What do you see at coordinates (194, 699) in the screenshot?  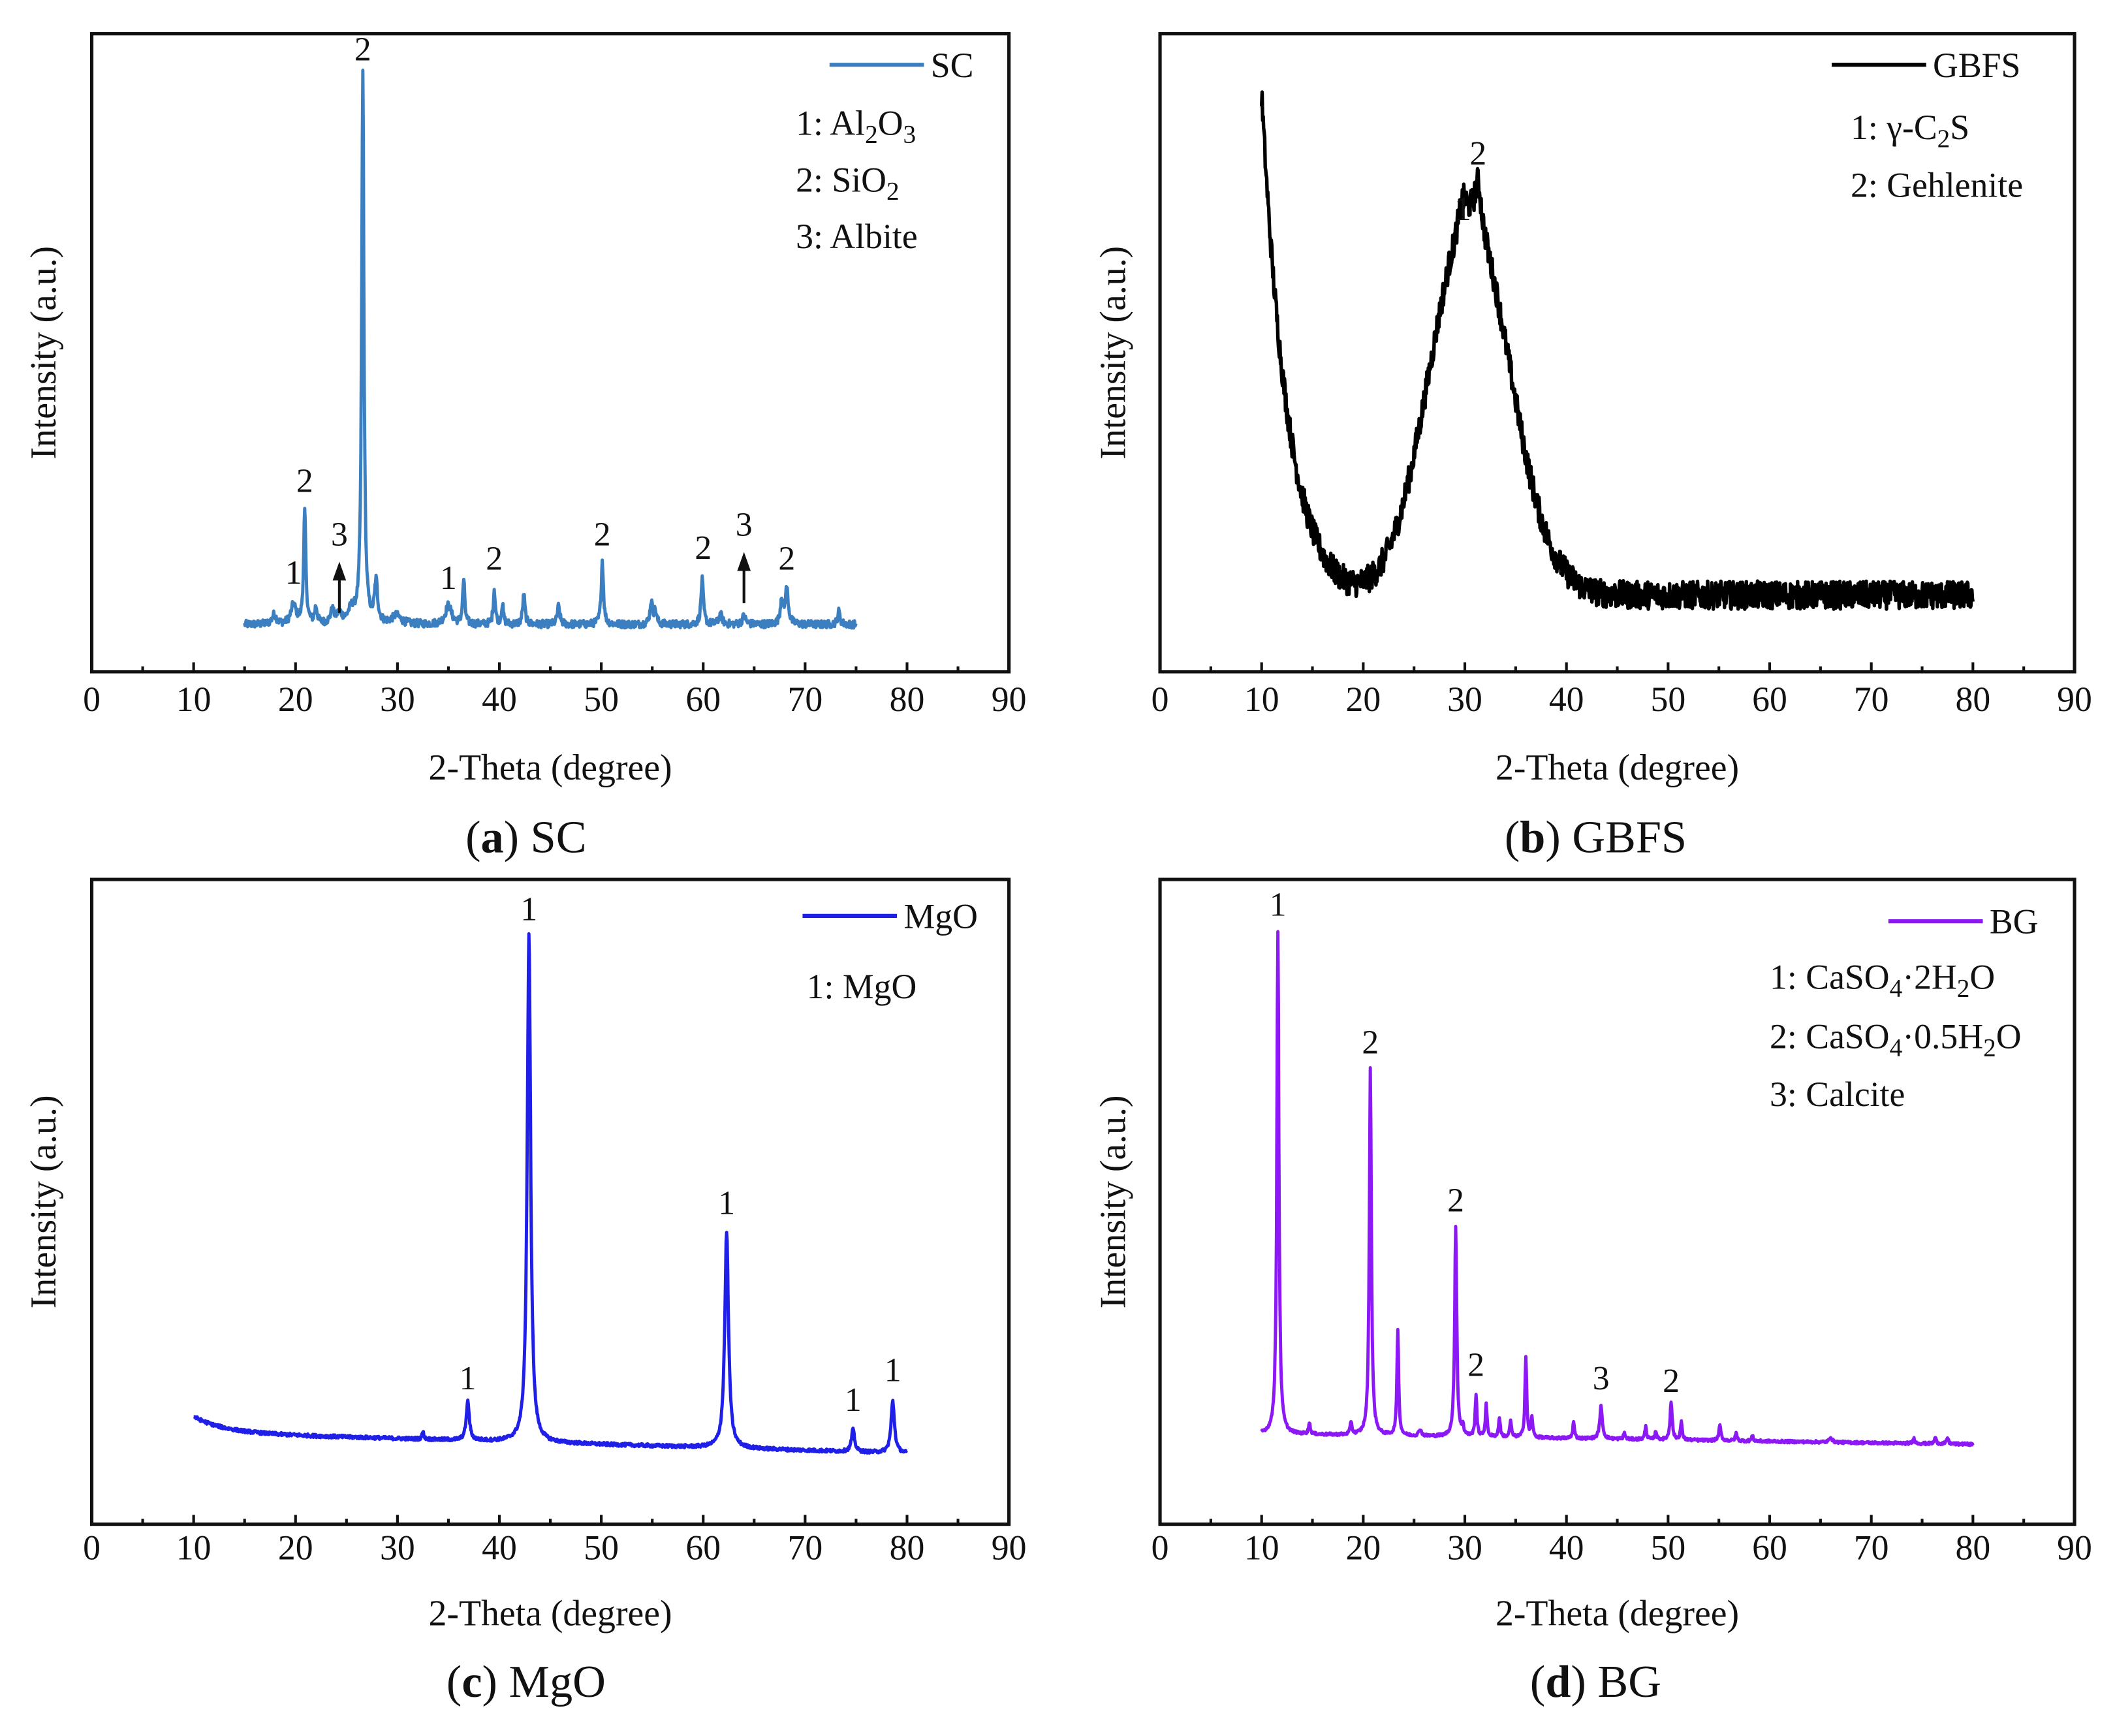 I see `x-tick-label: 10` at bounding box center [194, 699].